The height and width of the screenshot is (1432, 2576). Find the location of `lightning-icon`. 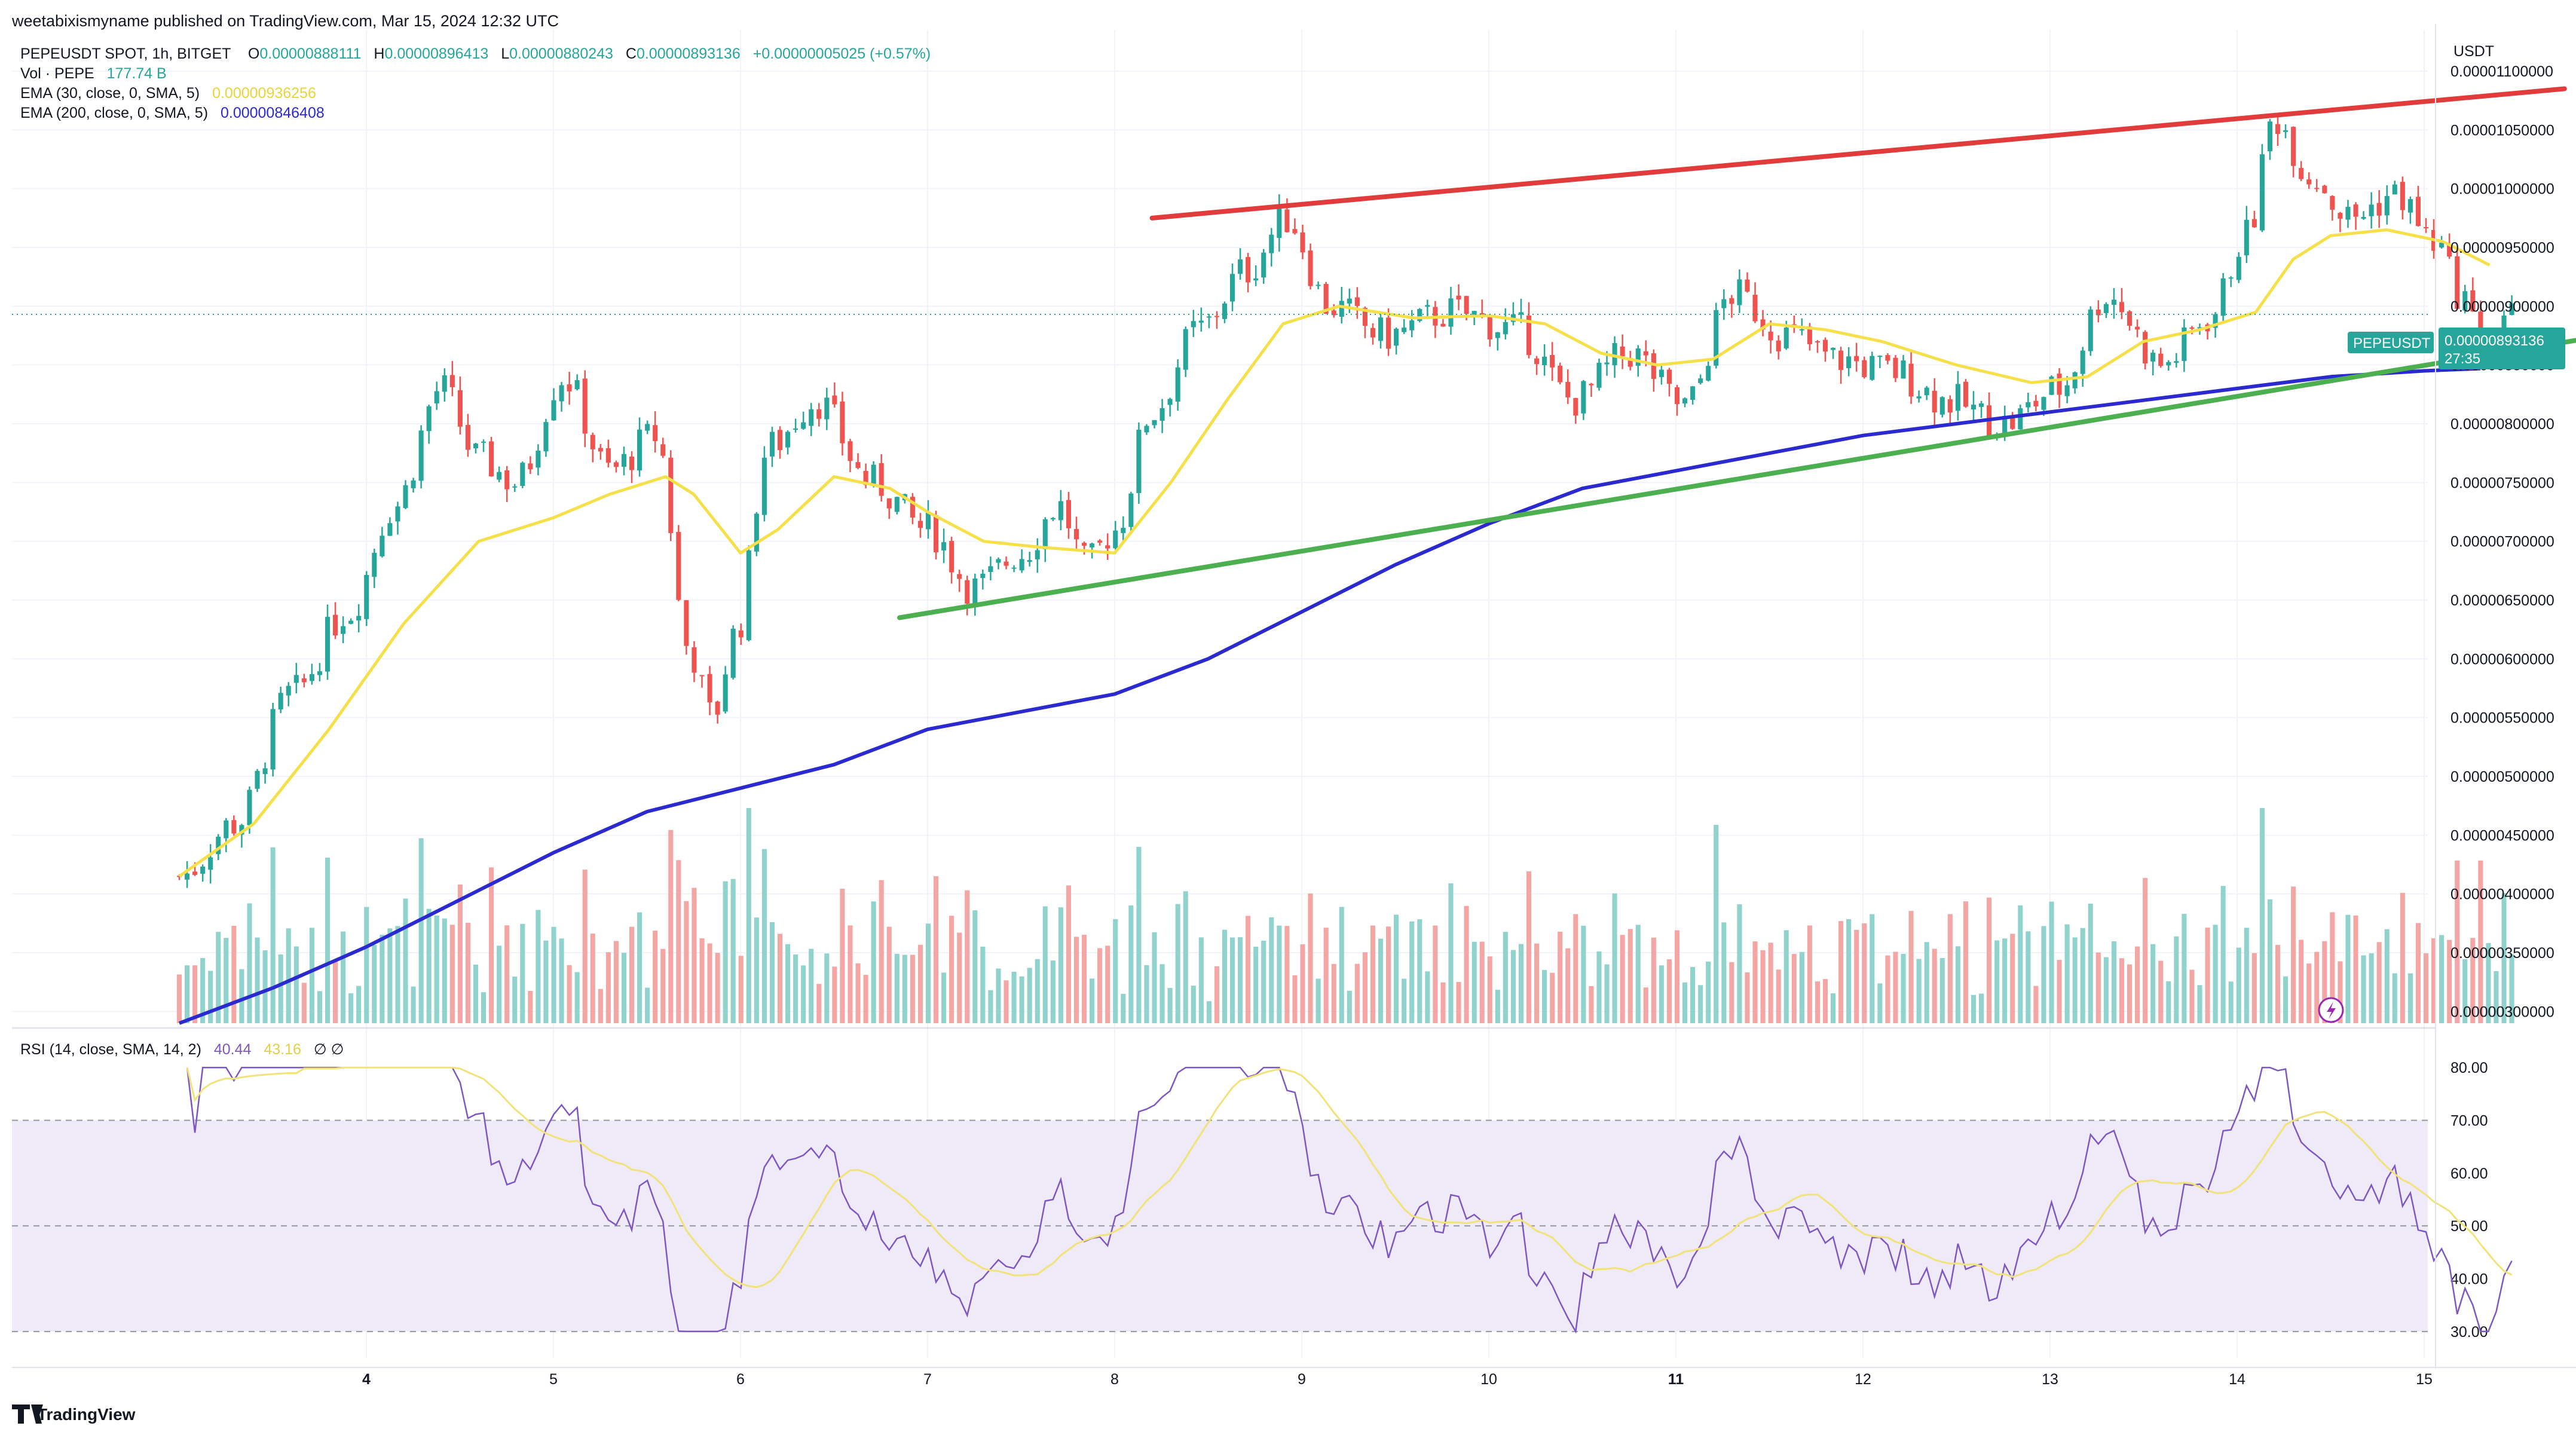

lightning-icon is located at coordinates (2331, 1010).